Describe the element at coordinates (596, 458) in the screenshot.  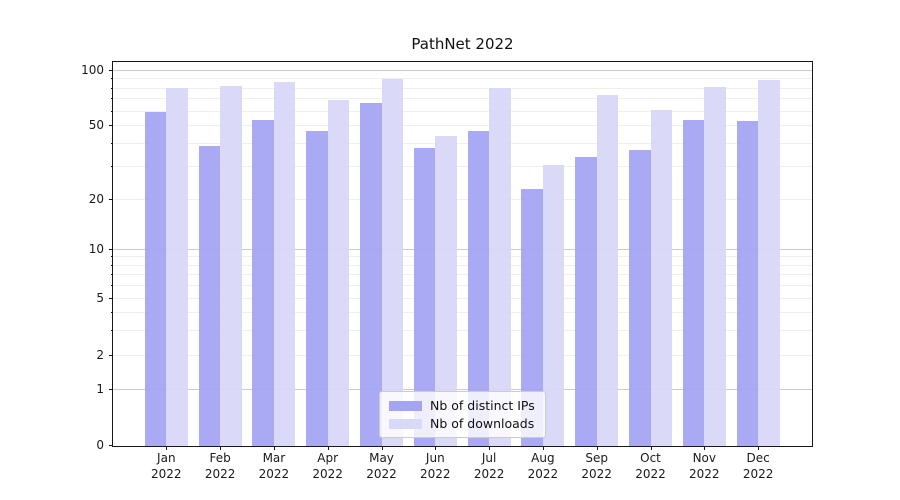
I see `month-label: Sep` at that location.